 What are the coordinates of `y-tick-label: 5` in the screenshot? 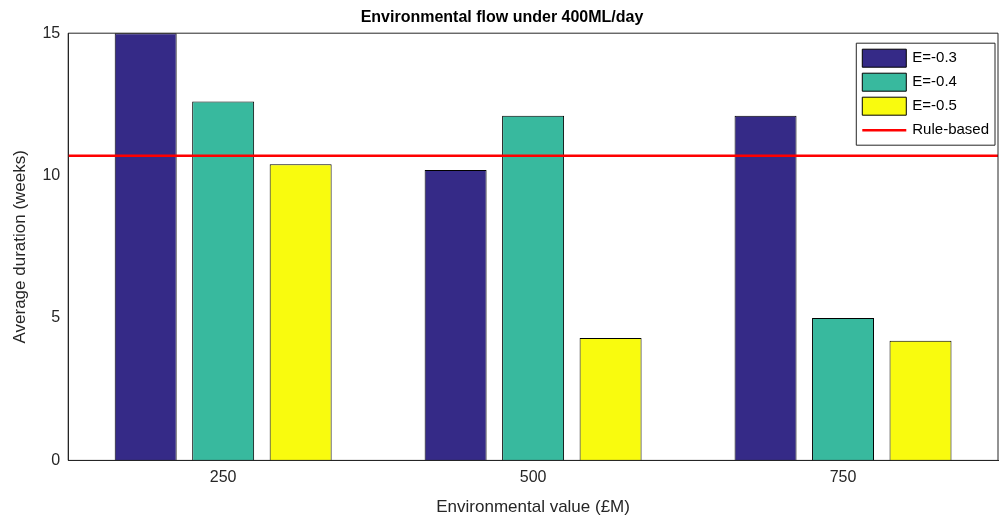 It's located at (56, 317).